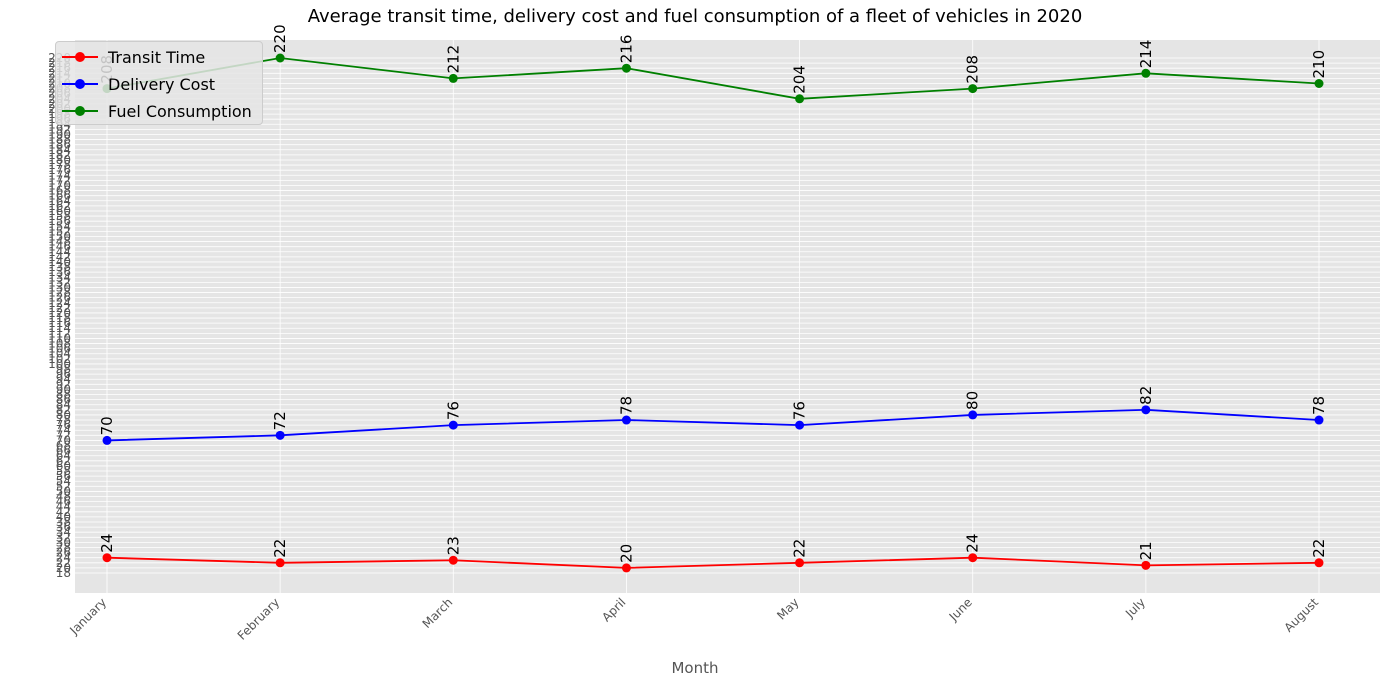 The image size is (1390, 690). I want to click on y-tick-label: 38, so click(63, 522).